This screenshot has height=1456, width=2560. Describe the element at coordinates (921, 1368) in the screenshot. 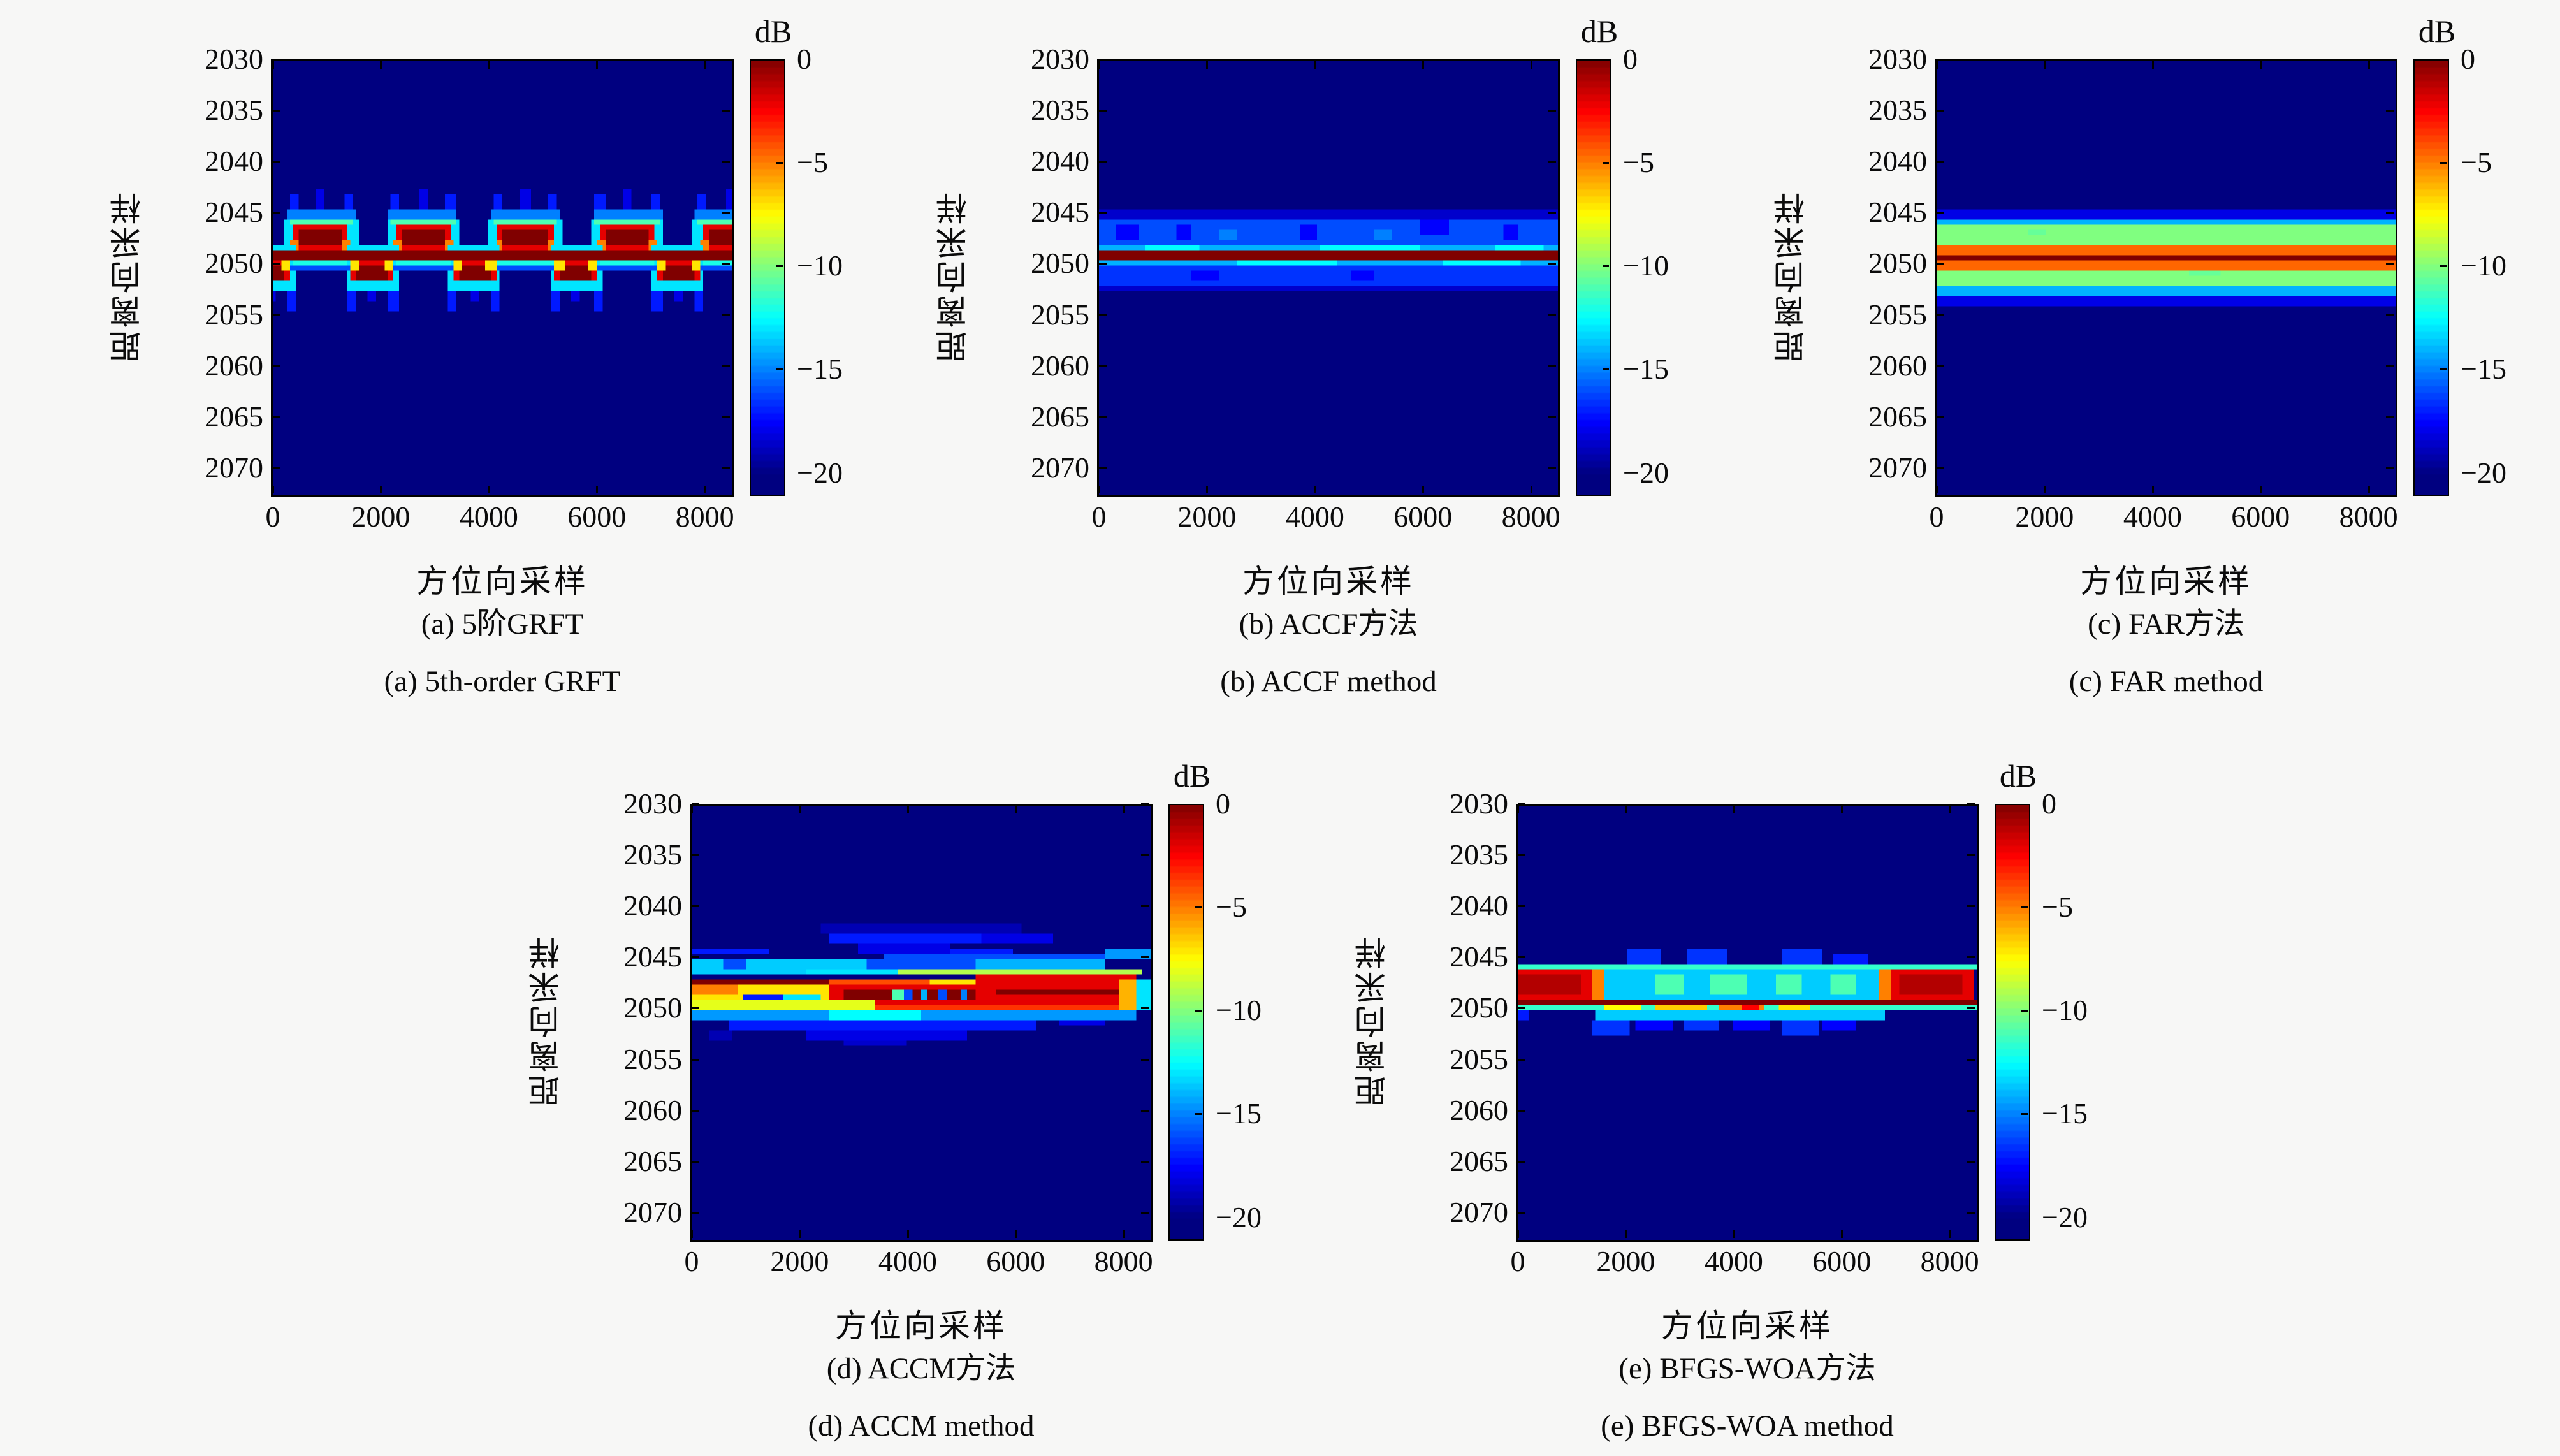

I see `caption-cn: (d) ACCM方法` at that location.